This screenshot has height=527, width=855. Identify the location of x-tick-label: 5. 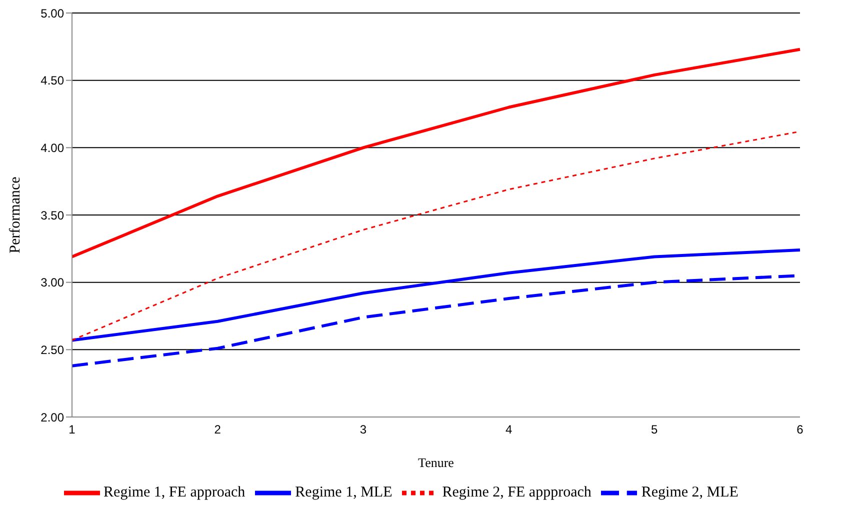
(654, 429).